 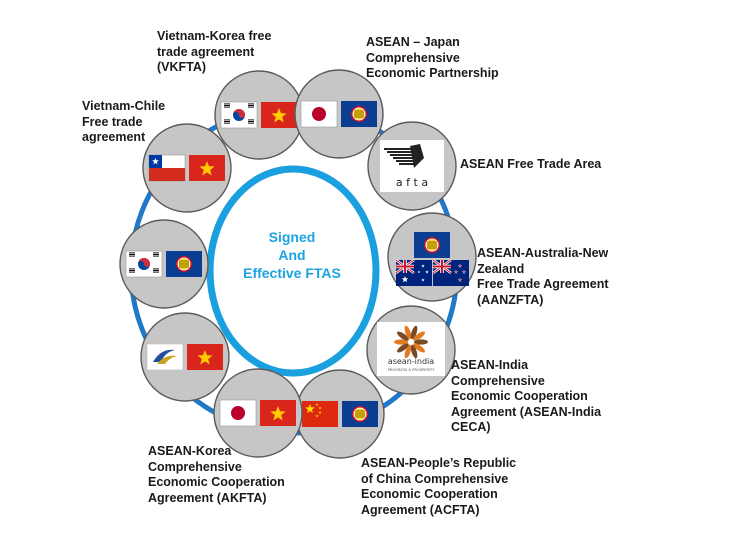 What do you see at coordinates (124, 121) in the screenshot?
I see `label-vcfta: Vietnam-Chile Free trade agreement` at bounding box center [124, 121].